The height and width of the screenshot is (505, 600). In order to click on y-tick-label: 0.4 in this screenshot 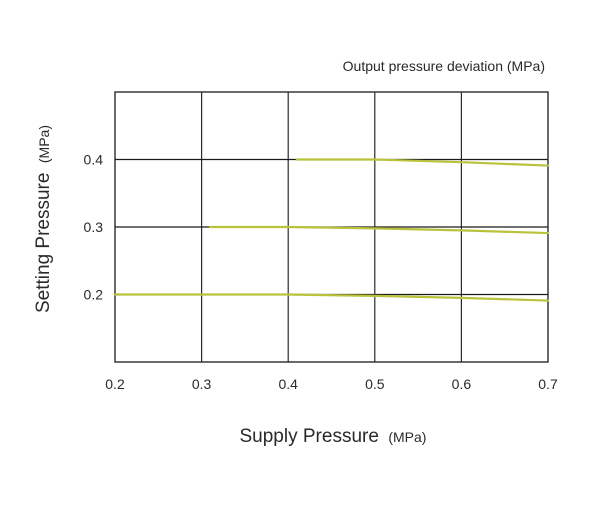, I will do `click(94, 160)`.